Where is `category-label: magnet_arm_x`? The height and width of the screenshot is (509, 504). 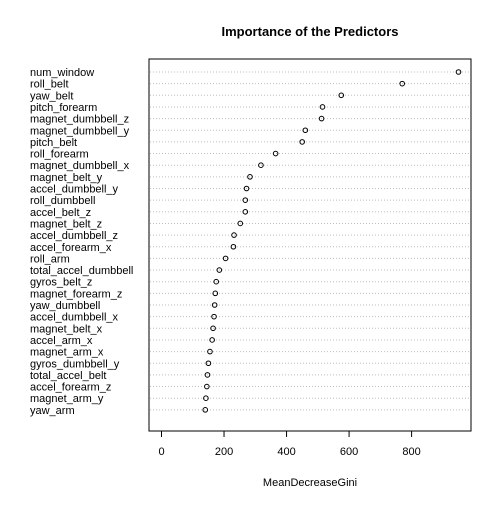 category-label: magnet_arm_x is located at coordinates (67, 353).